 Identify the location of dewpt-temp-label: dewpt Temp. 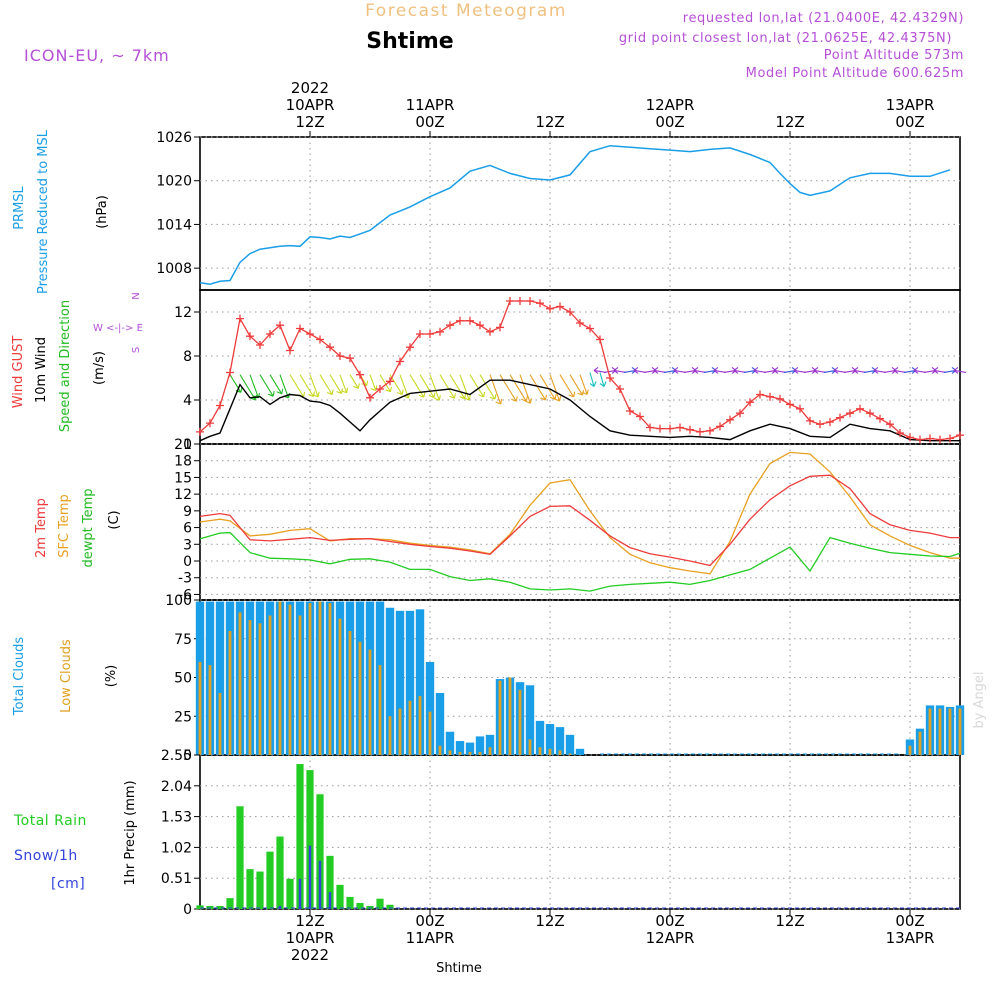
(88, 527).